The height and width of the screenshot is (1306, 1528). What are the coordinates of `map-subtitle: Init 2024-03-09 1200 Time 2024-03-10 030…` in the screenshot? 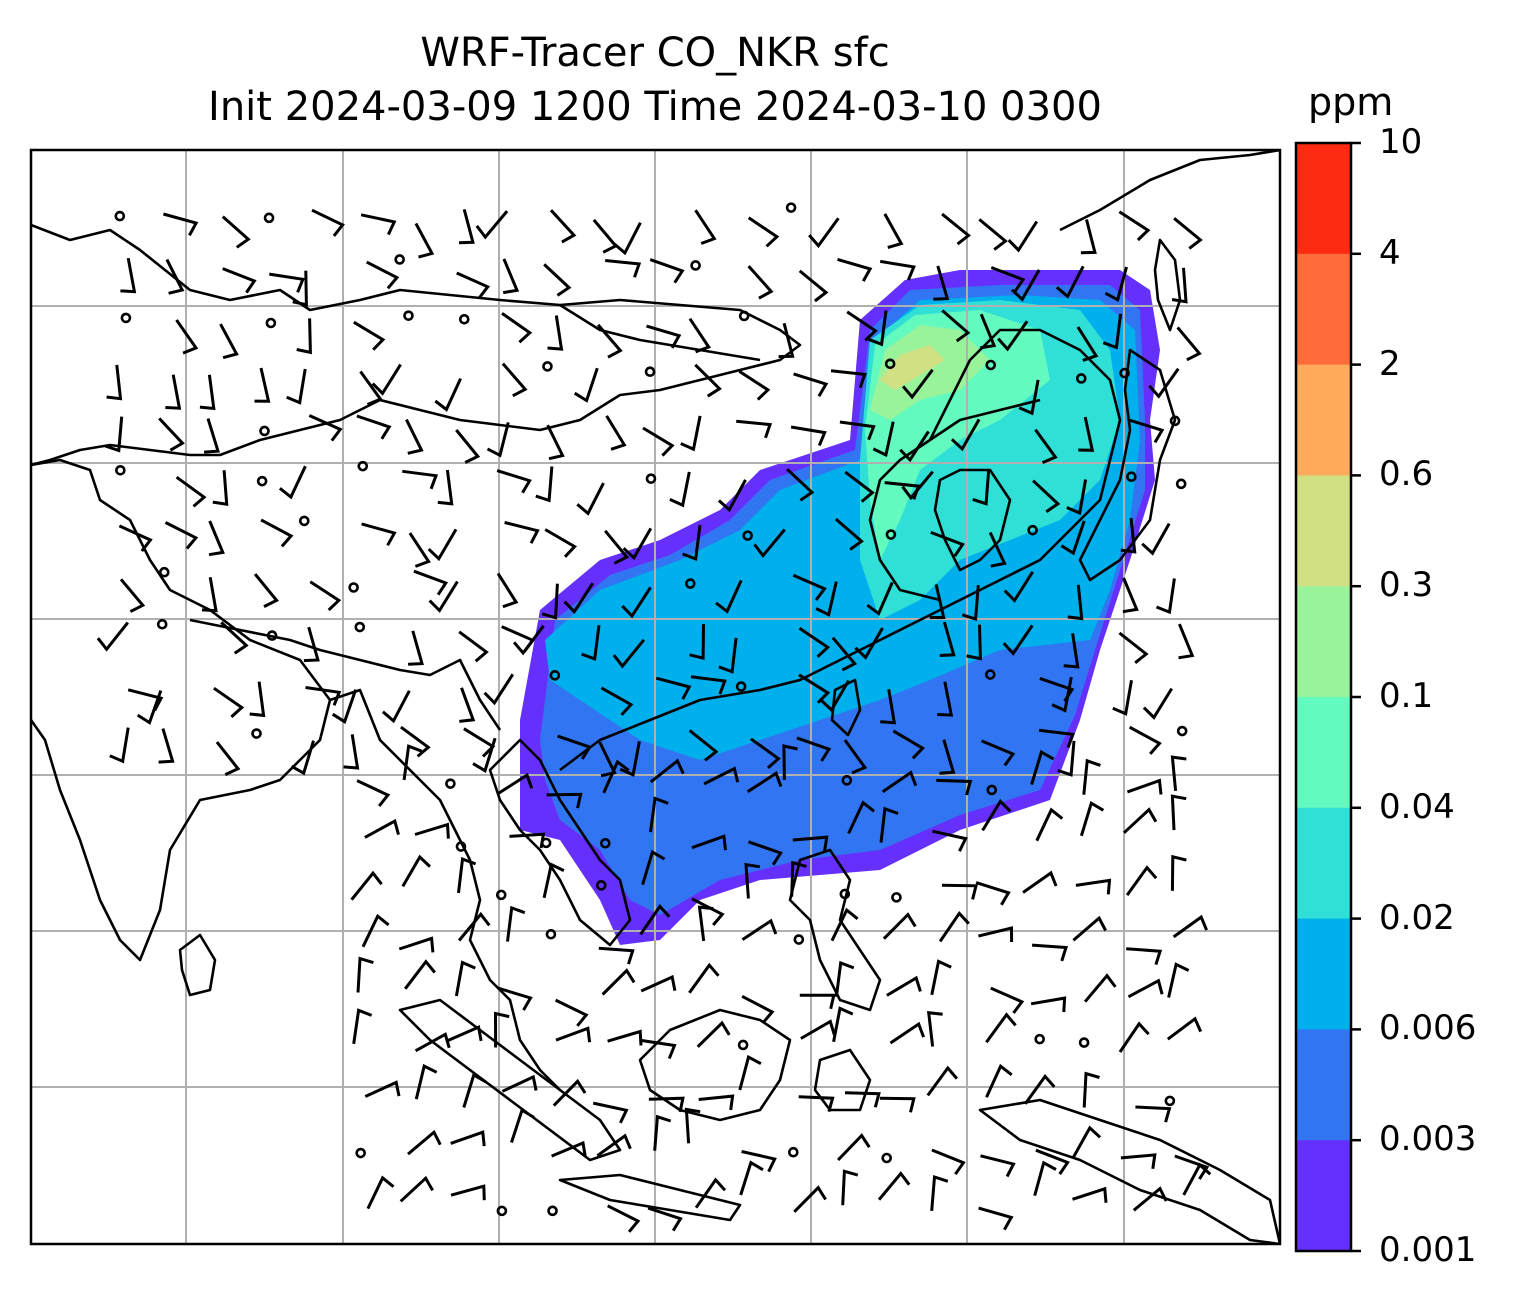 It's located at (655, 107).